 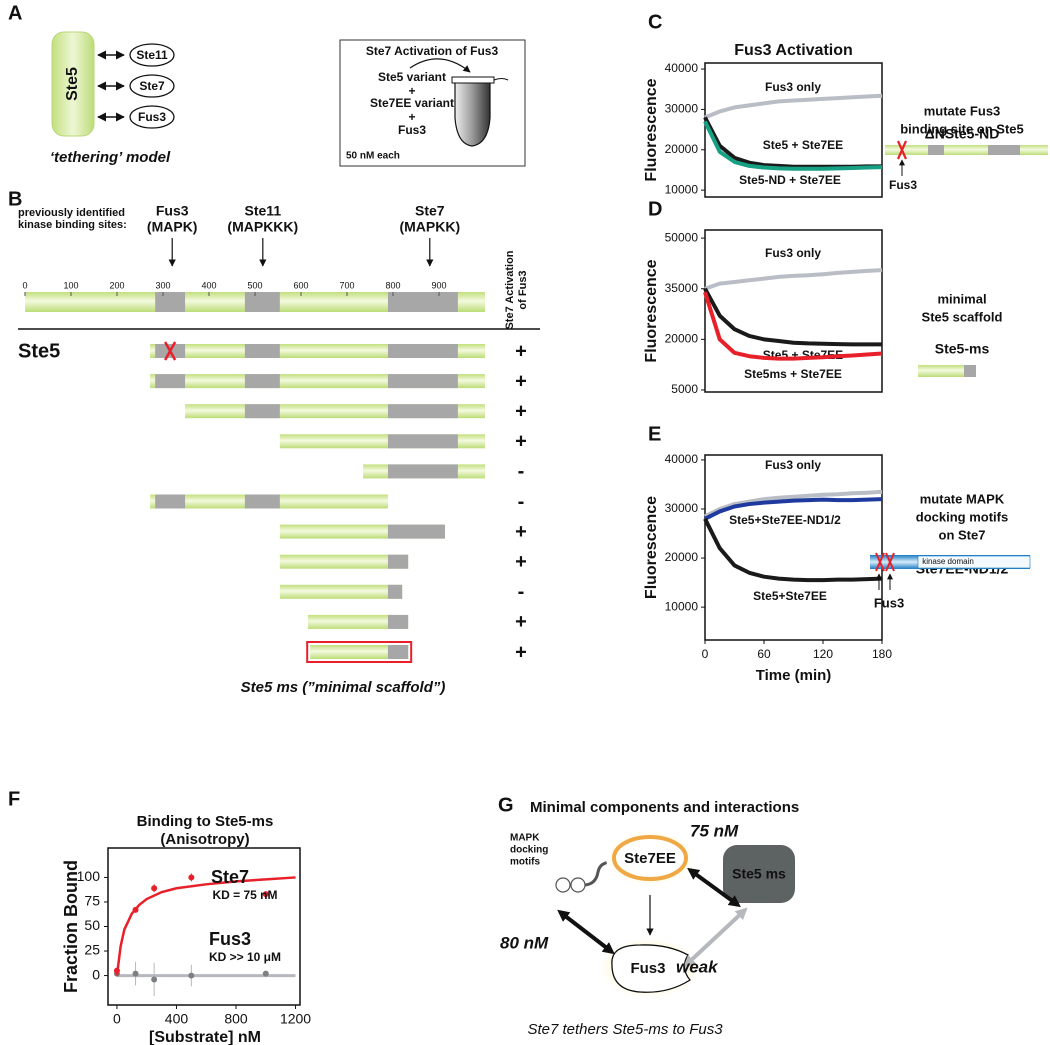 What do you see at coordinates (714, 830) in the screenshot?
I see `affinity-label: 75 nM` at bounding box center [714, 830].